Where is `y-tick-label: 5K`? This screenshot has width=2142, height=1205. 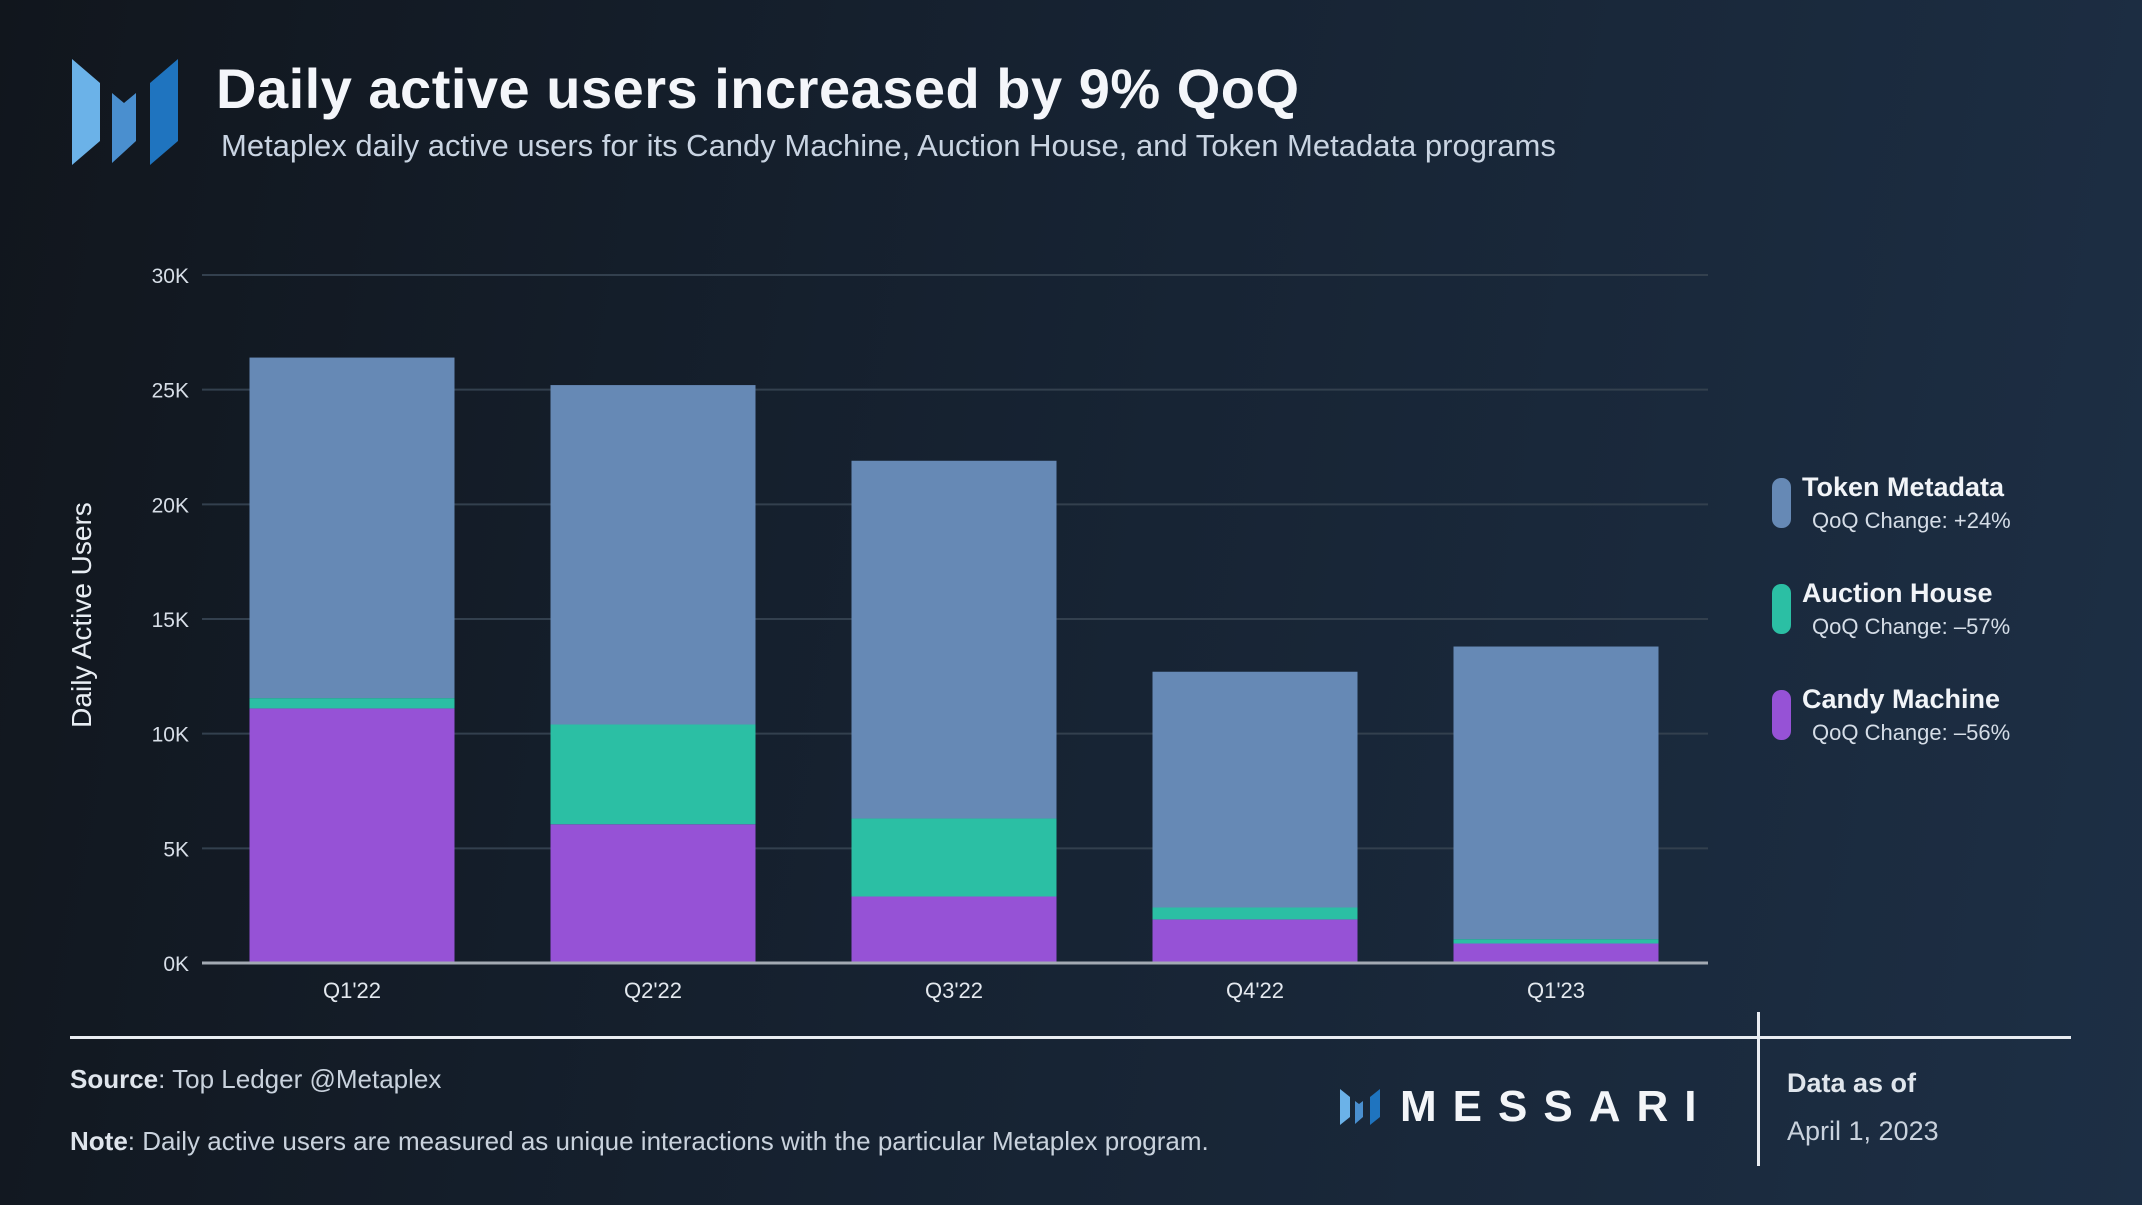 y-tick-label: 5K is located at coordinates (176, 849).